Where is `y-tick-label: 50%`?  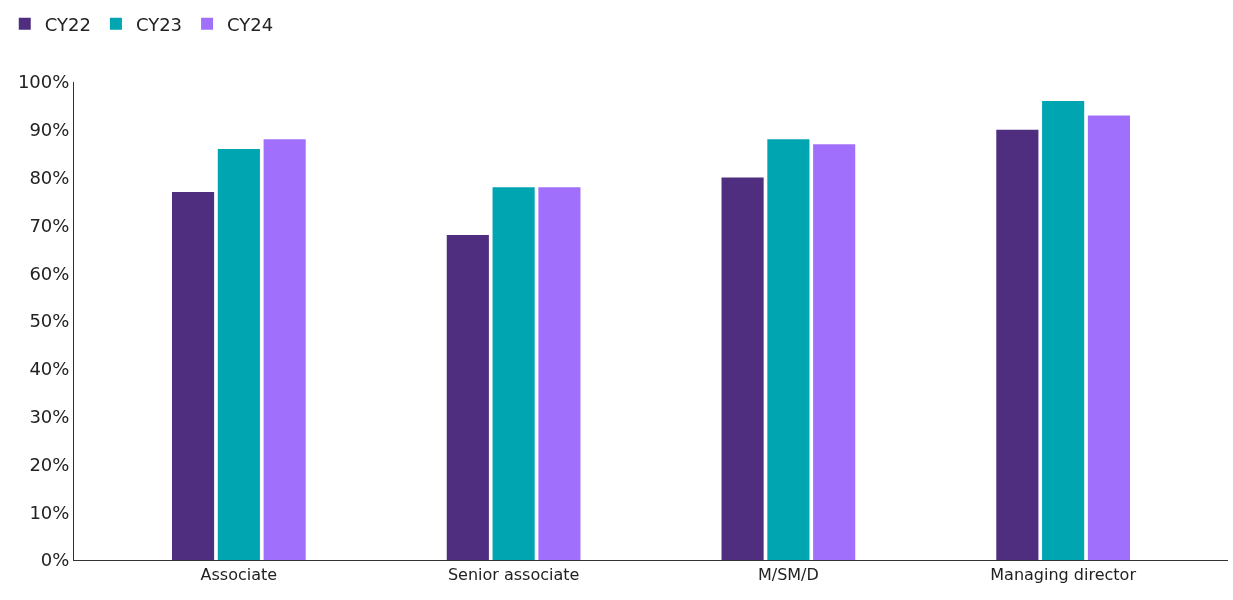 y-tick-label: 50% is located at coordinates (49, 321).